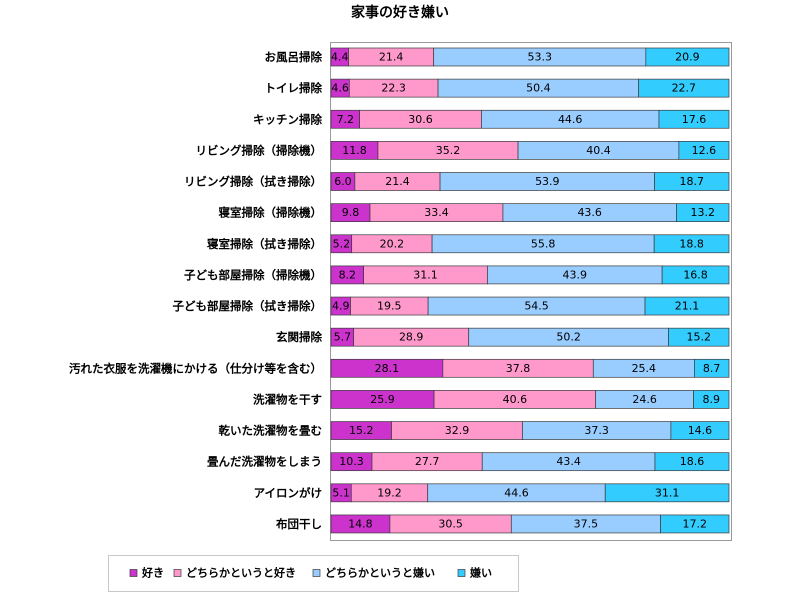 The width and height of the screenshot is (800, 600). I want to click on data-label: 19.5, so click(389, 306).